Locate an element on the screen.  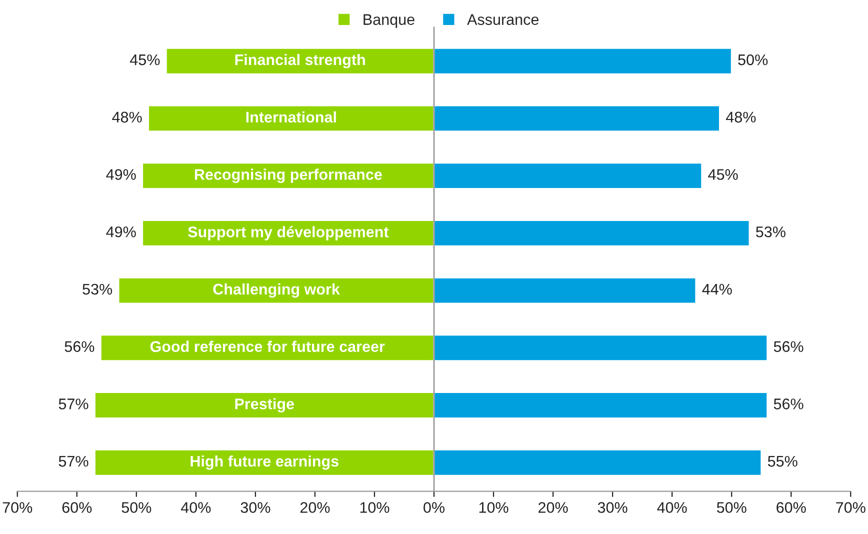
x-tick-label: 0% is located at coordinates (434, 507).